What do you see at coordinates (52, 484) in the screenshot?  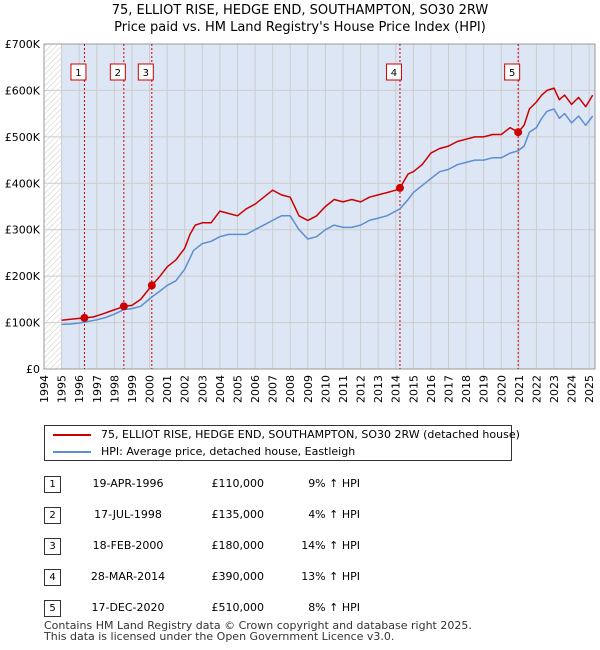 I see `transaction-number: 1` at bounding box center [52, 484].